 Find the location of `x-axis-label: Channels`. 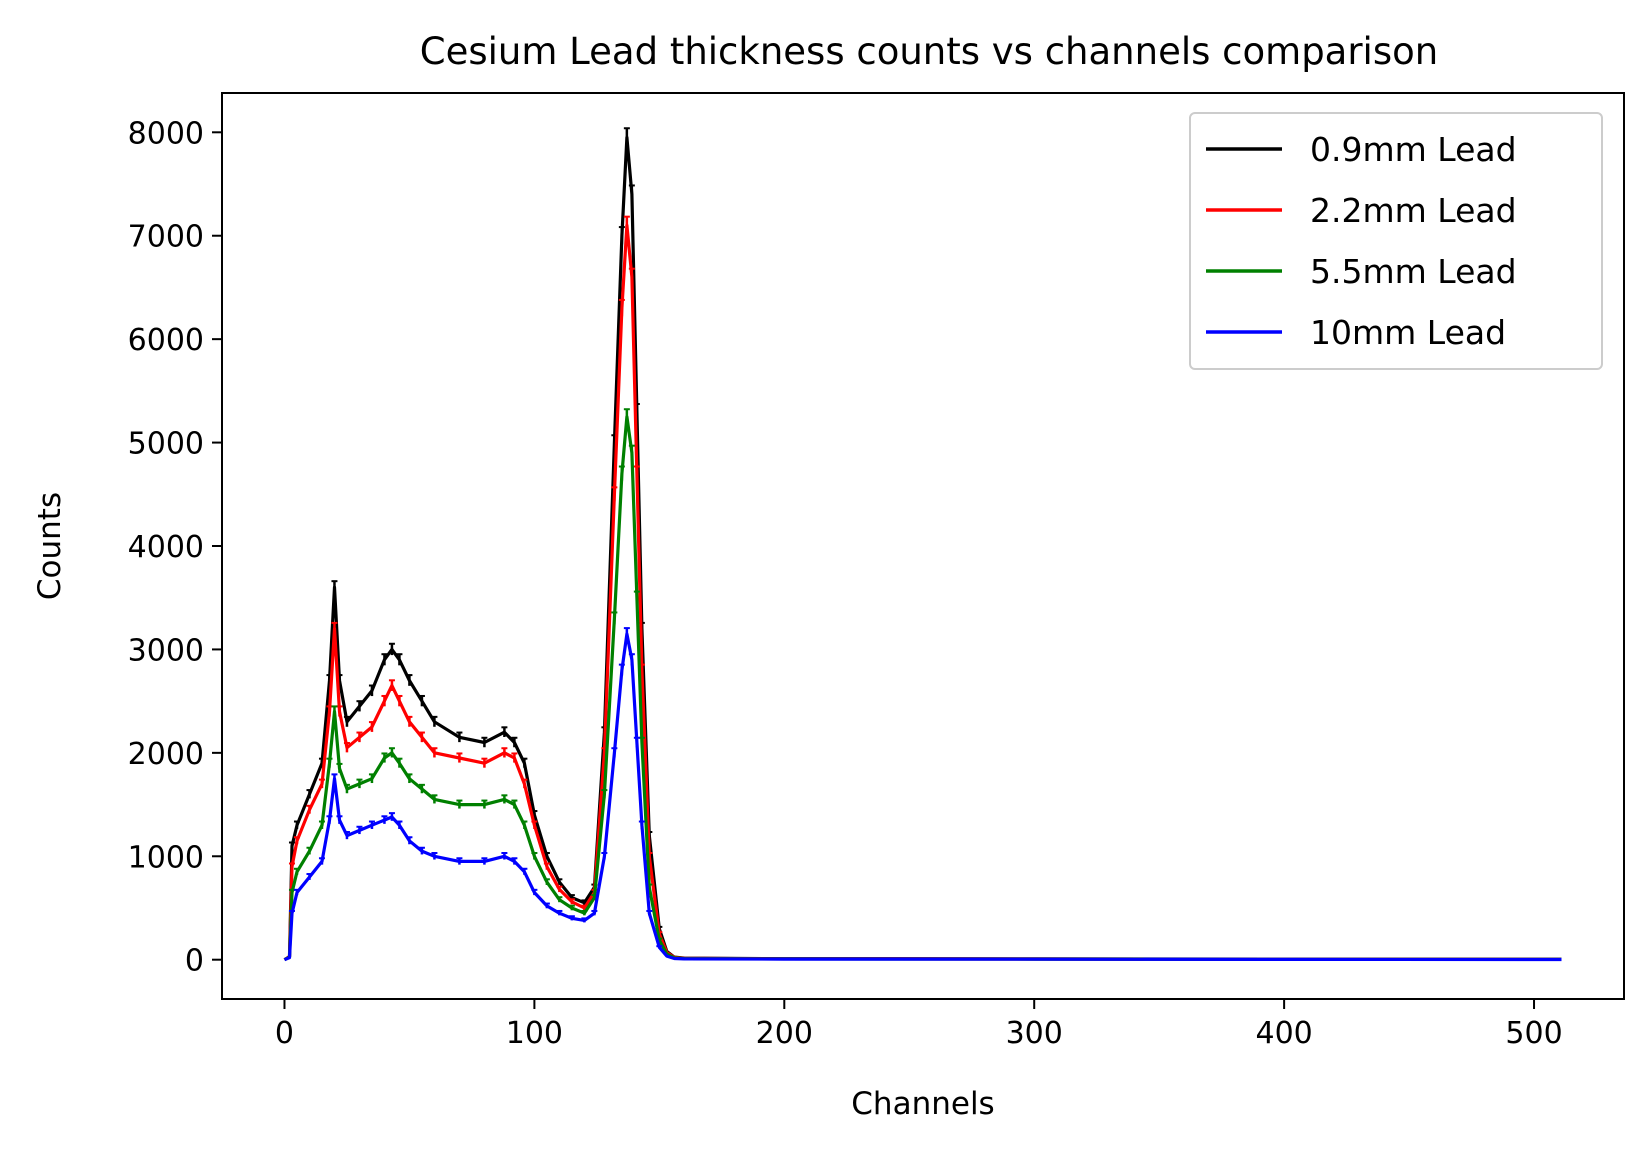

x-axis-label: Channels is located at coordinates (922, 1104).